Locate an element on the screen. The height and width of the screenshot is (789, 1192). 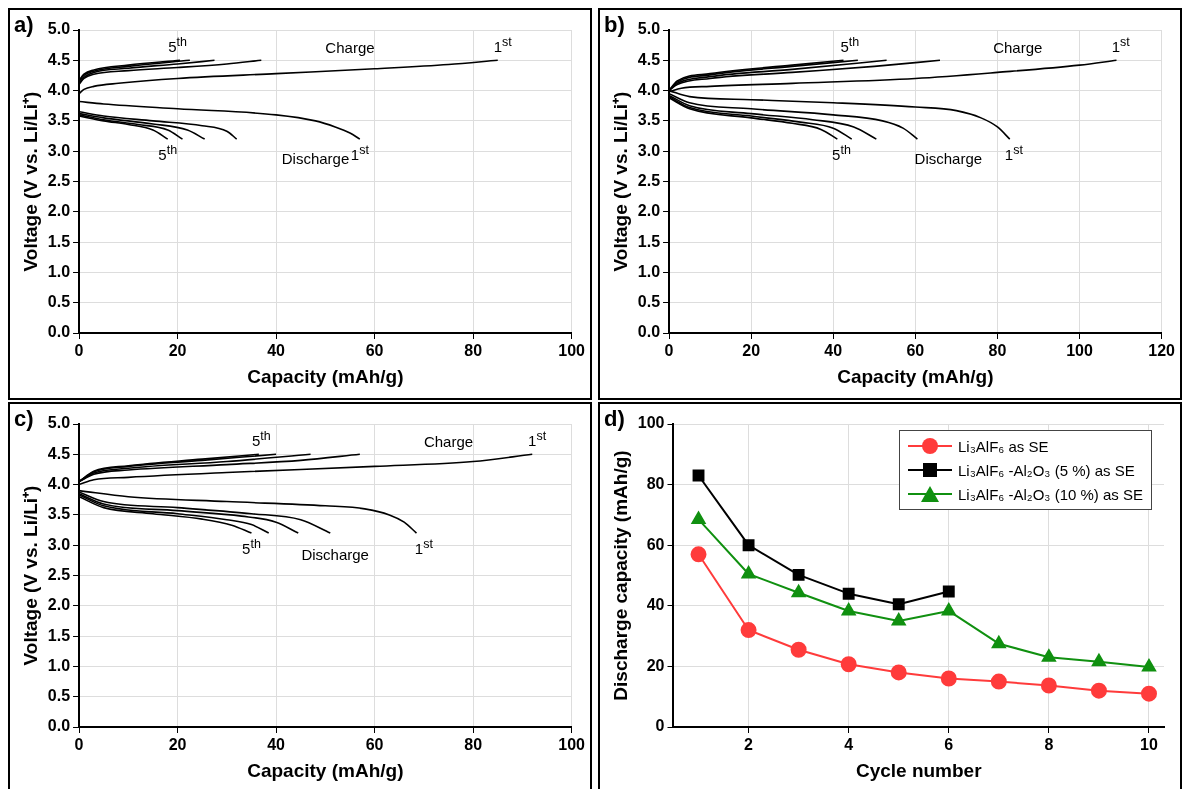
chart-title: d) is located at coordinates (614, 419).